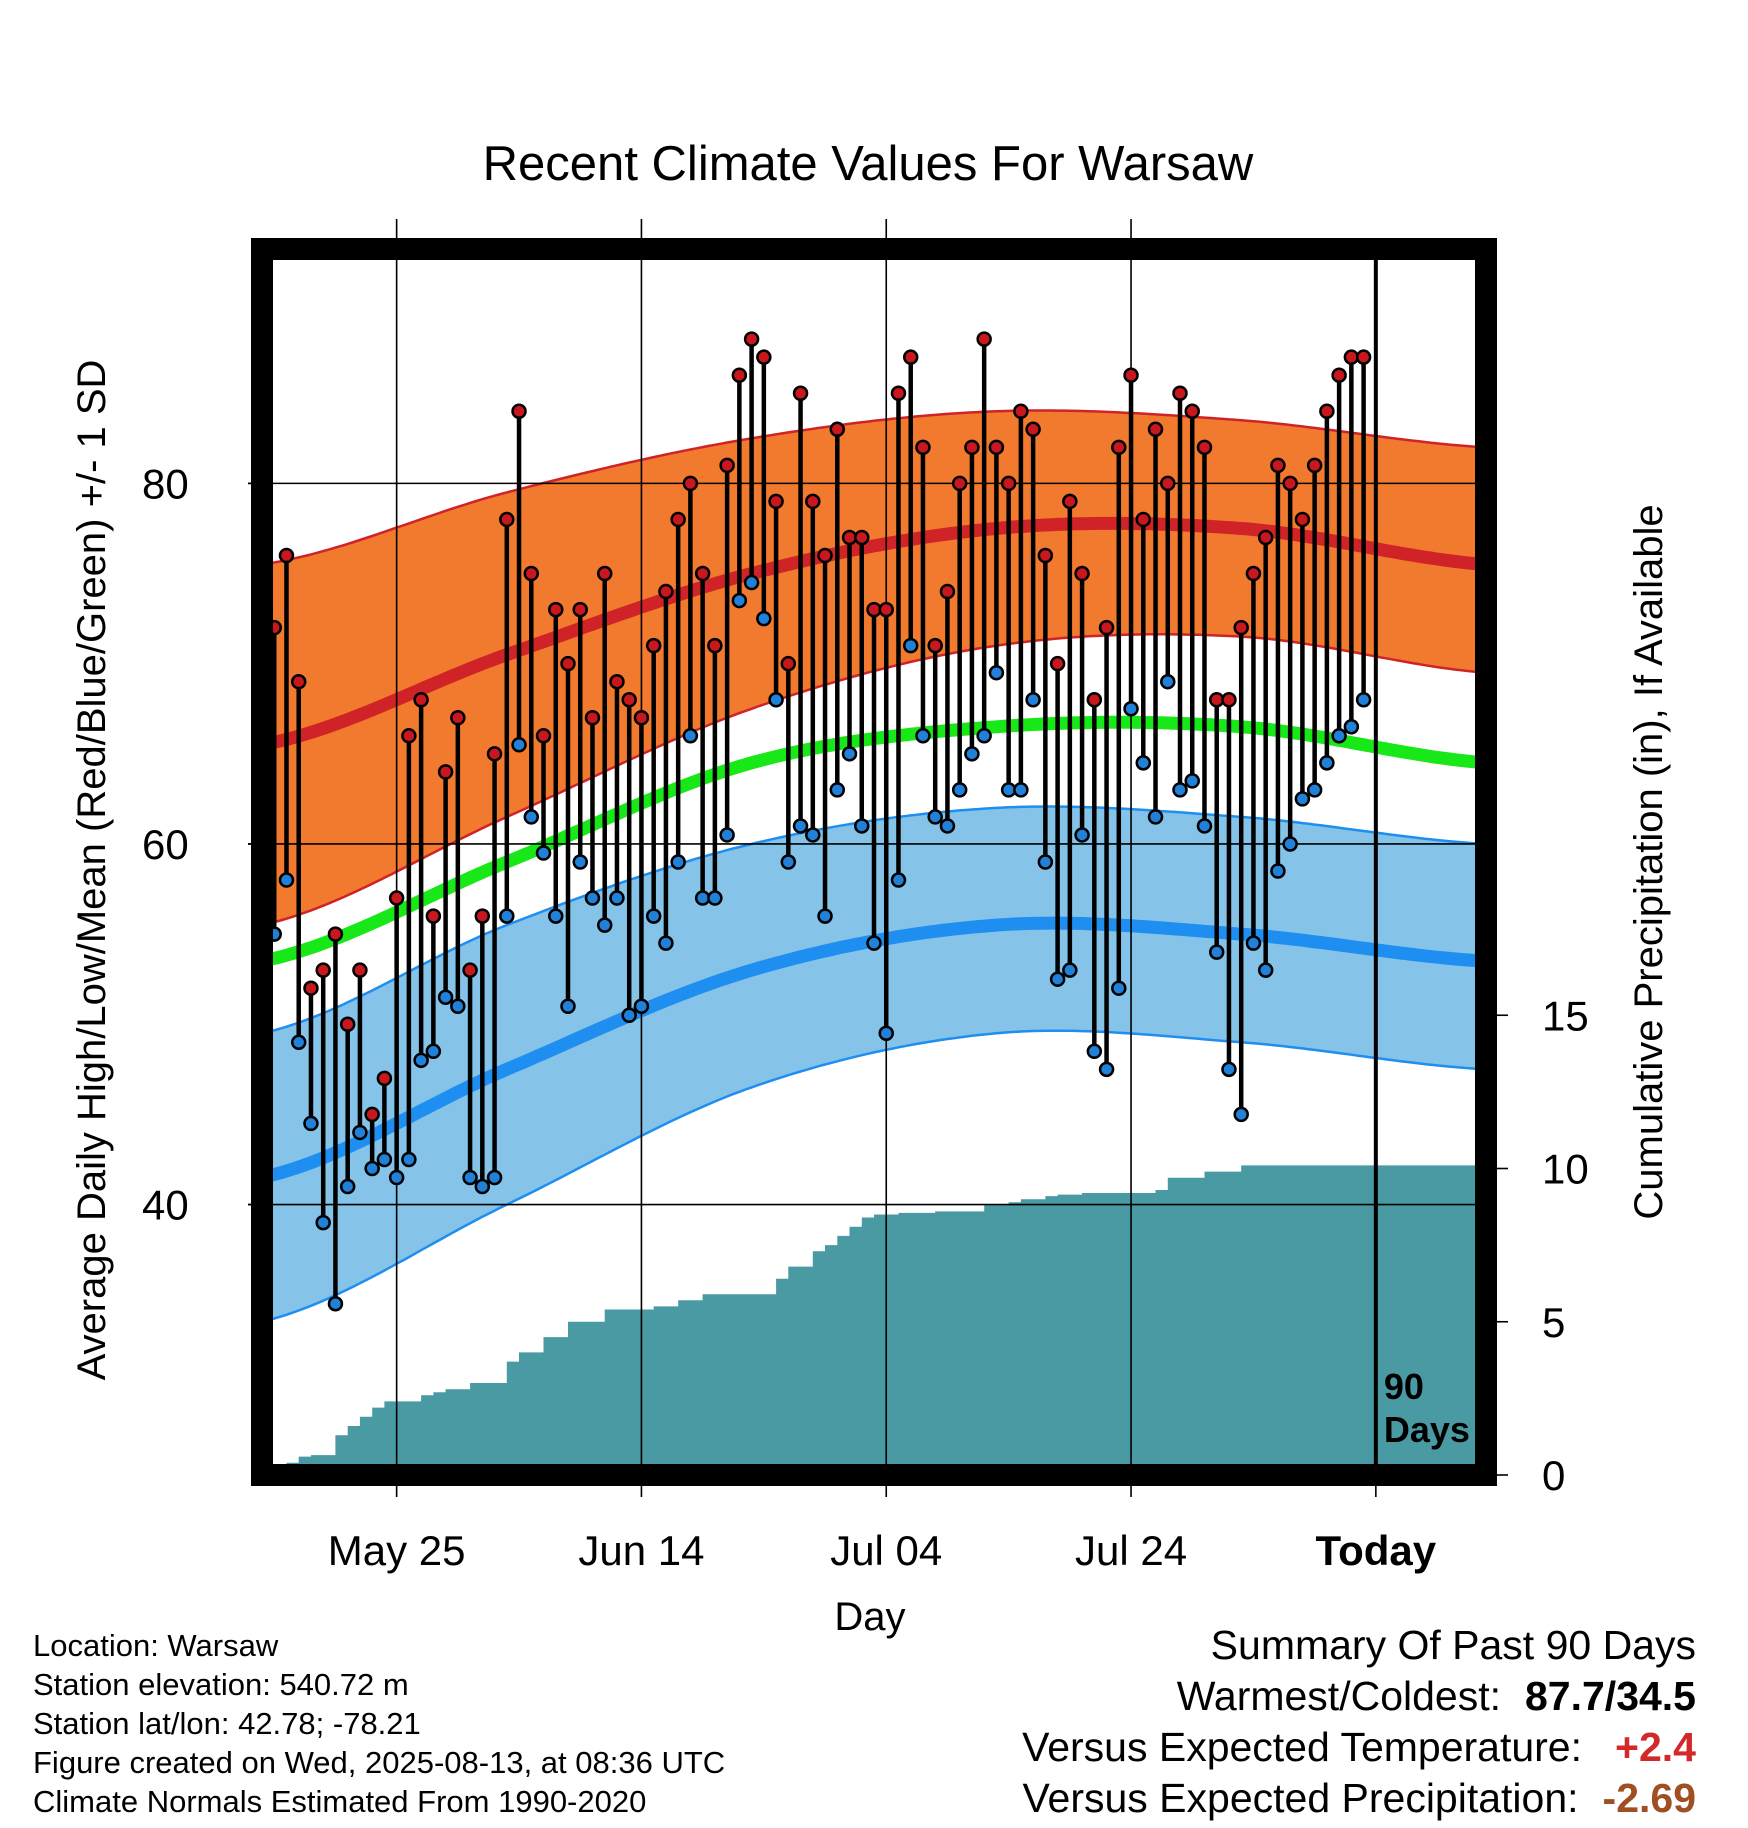 The width and height of the screenshot is (1748, 1828). What do you see at coordinates (1427, 1429) in the screenshot?
I see `today-label-days: Days` at bounding box center [1427, 1429].